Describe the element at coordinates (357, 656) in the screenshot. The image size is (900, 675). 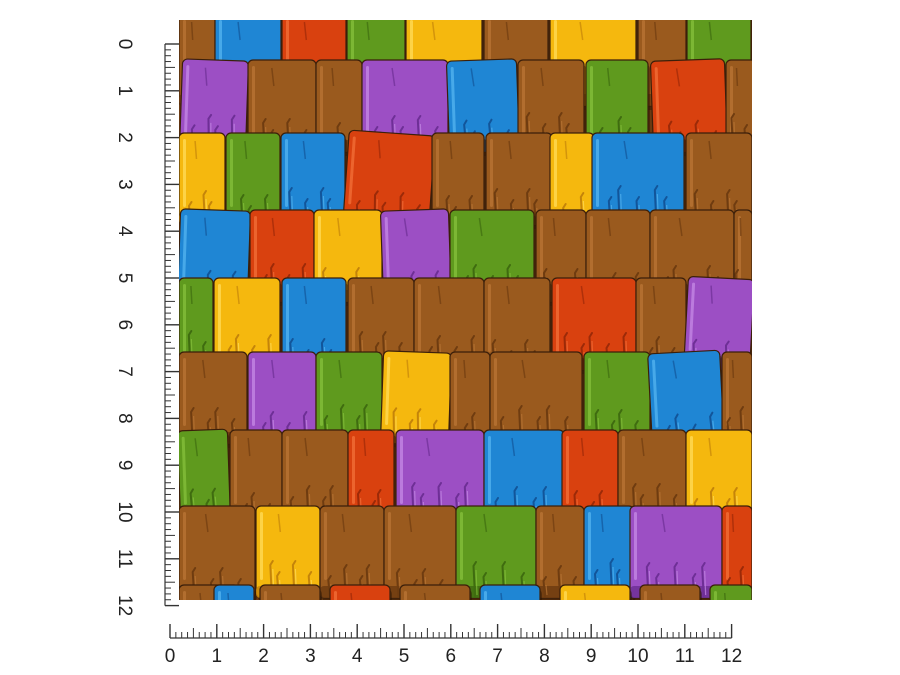
I see `horizontal-ruler-label: 4` at that location.